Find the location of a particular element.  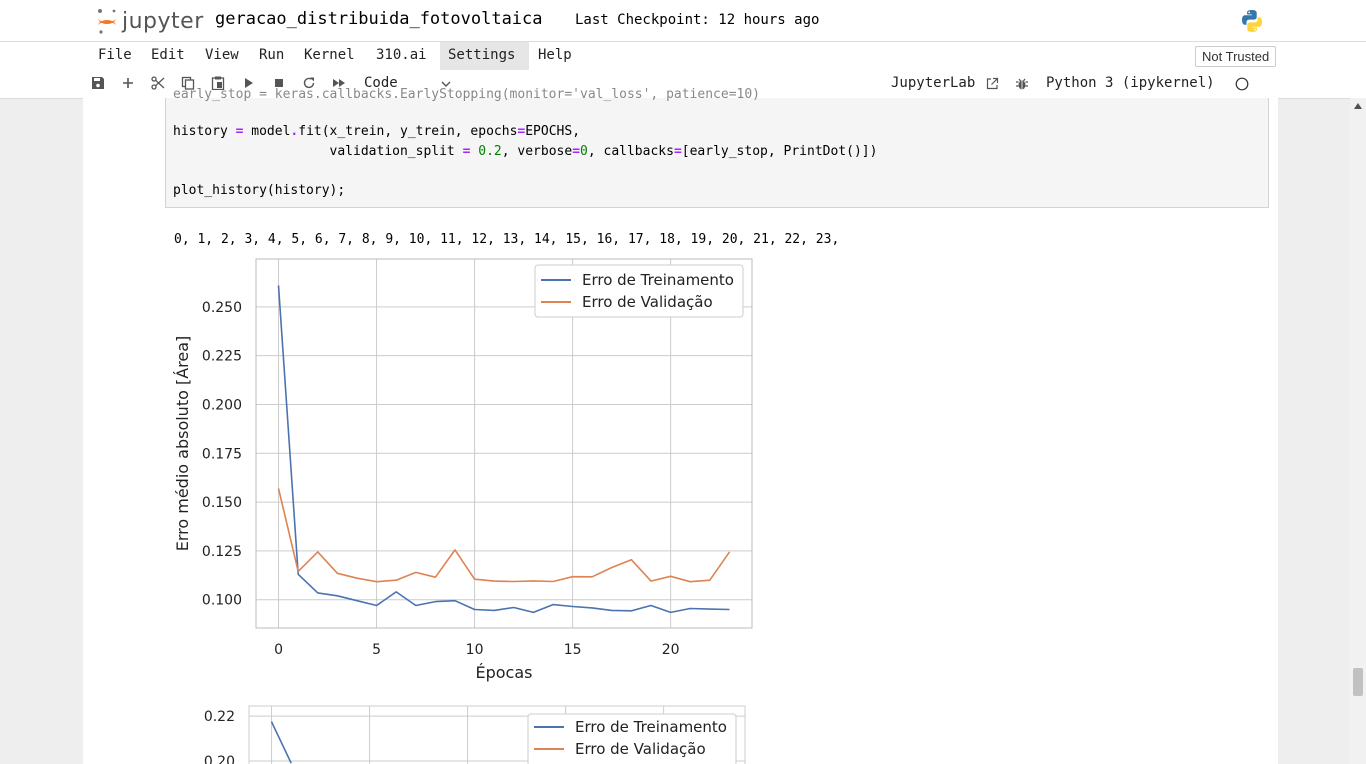

python-logo-icon is located at coordinates (1252, 21).